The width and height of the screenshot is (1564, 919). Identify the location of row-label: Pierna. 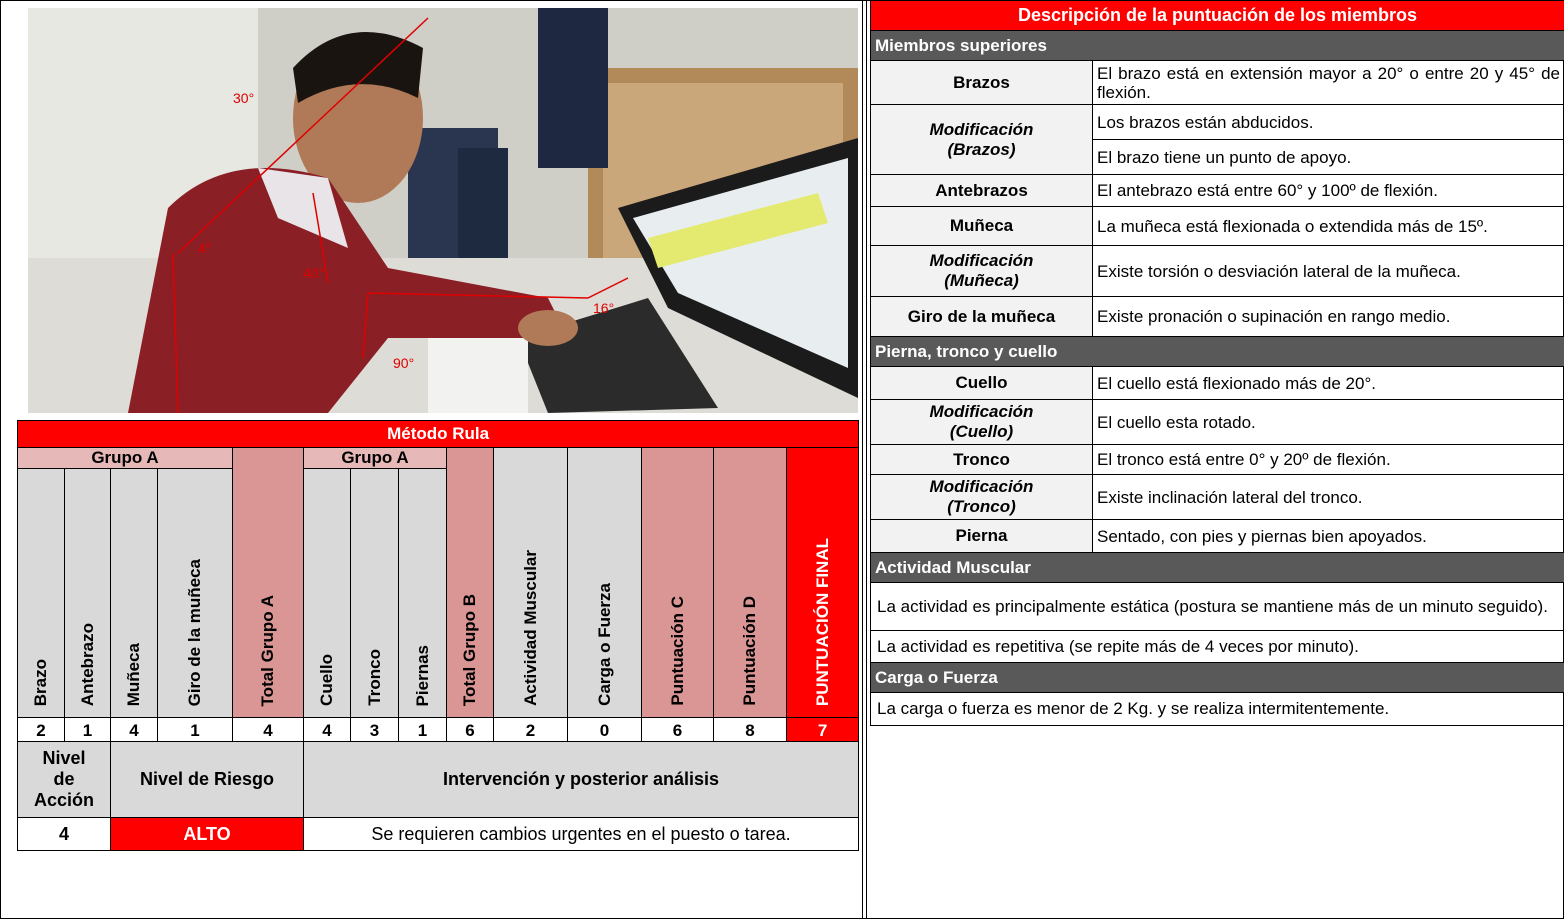
(981, 536).